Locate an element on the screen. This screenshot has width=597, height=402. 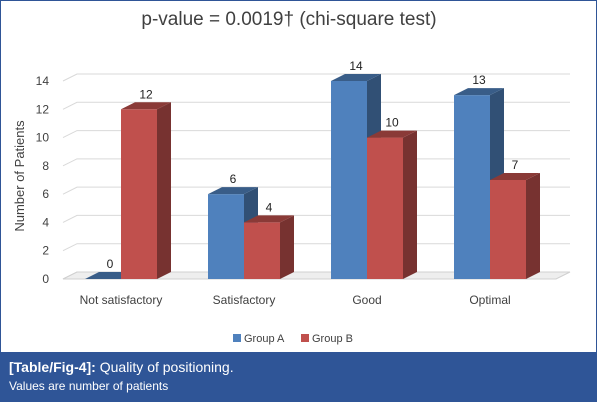
caption-title-line: [Table/Fig-4]: Quality of positioning. is located at coordinates (121, 367).